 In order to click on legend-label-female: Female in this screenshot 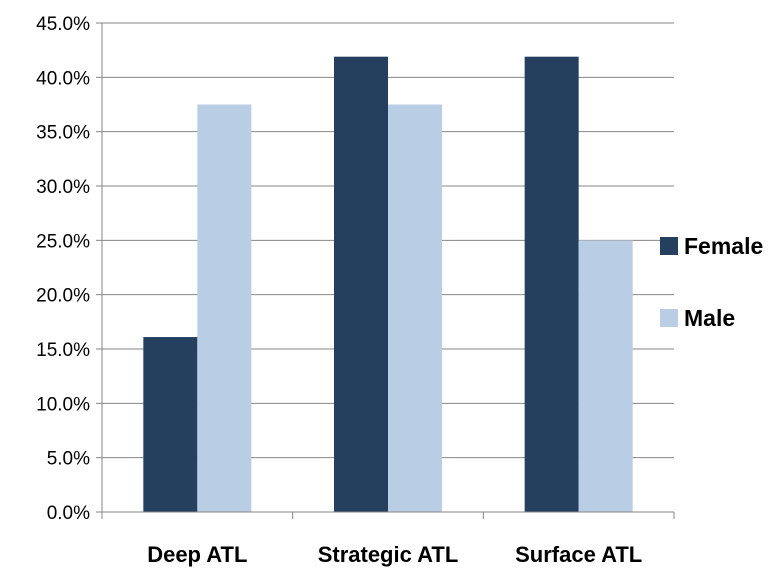, I will do `click(723, 246)`.